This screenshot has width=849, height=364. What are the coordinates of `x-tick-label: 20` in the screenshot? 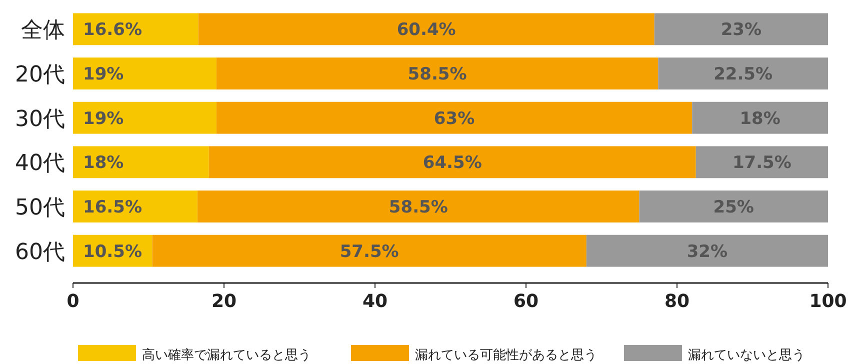 It's located at (224, 301).